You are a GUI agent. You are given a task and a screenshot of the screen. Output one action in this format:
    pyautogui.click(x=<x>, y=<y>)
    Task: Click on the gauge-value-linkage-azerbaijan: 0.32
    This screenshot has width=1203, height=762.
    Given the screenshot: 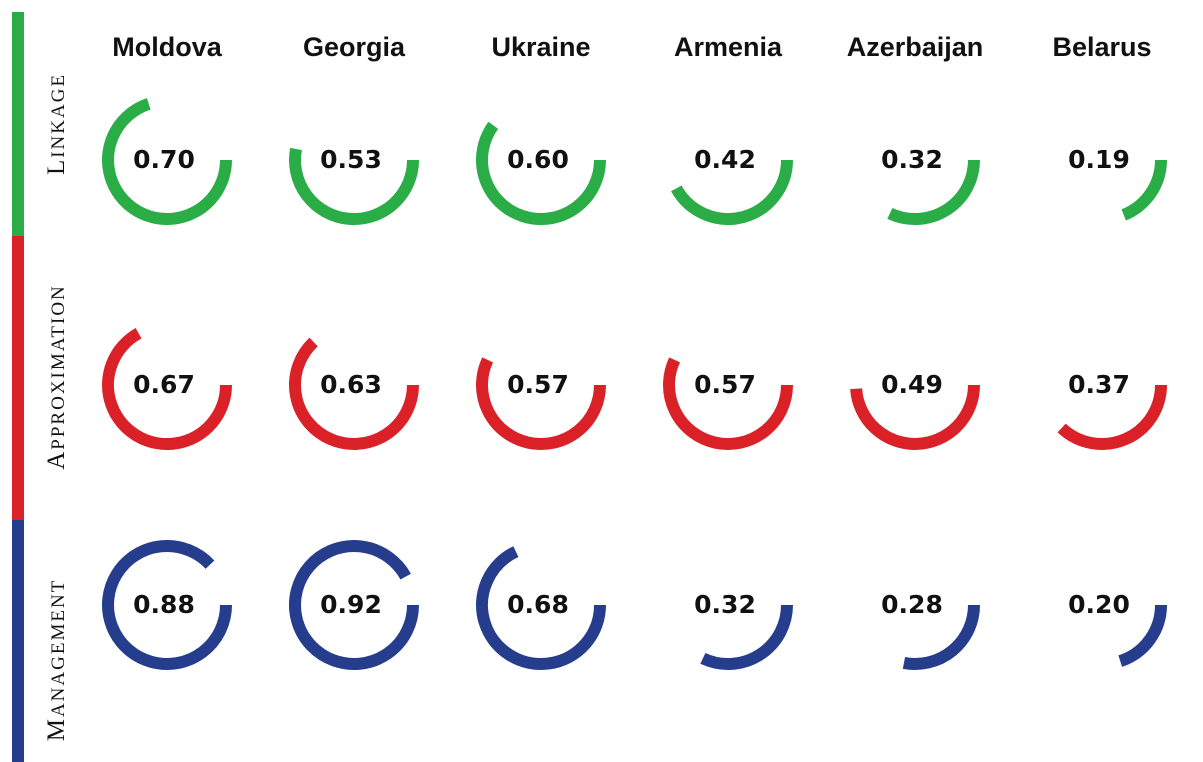 What is the action you would take?
    pyautogui.click(x=912, y=159)
    